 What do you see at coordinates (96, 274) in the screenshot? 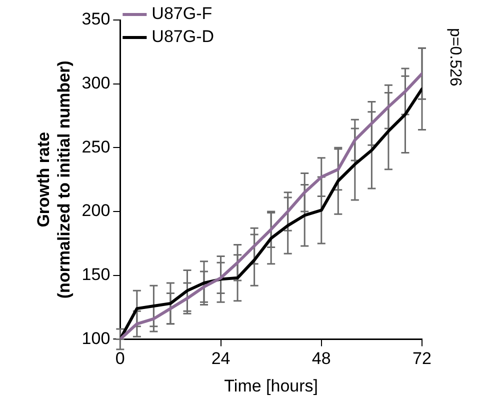
I see `y-tick-label: 150` at bounding box center [96, 274].